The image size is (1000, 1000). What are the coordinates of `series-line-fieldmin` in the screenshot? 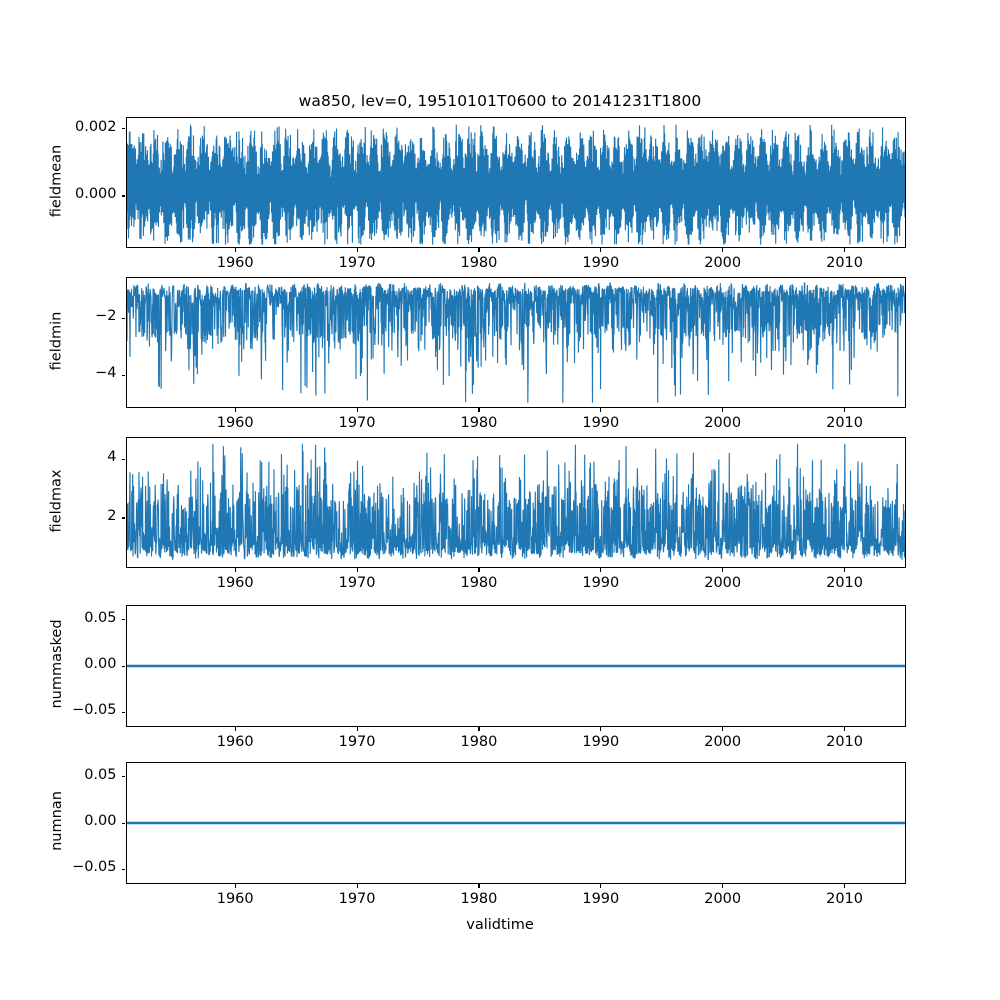 It's located at (515, 342).